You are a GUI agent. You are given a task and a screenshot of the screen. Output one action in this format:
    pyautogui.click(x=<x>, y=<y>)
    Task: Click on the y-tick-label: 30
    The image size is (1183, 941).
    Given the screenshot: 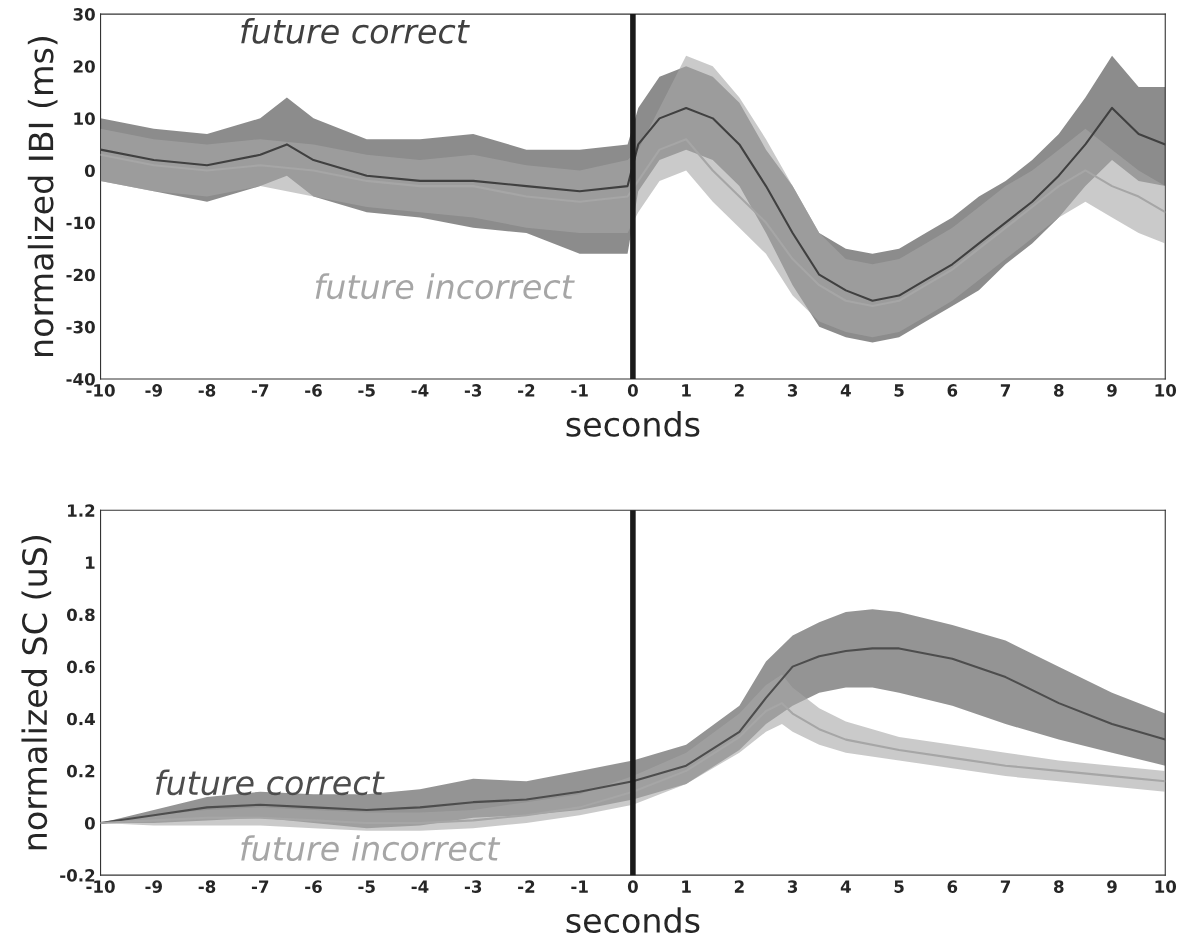 What is the action you would take?
    pyautogui.click(x=84, y=14)
    